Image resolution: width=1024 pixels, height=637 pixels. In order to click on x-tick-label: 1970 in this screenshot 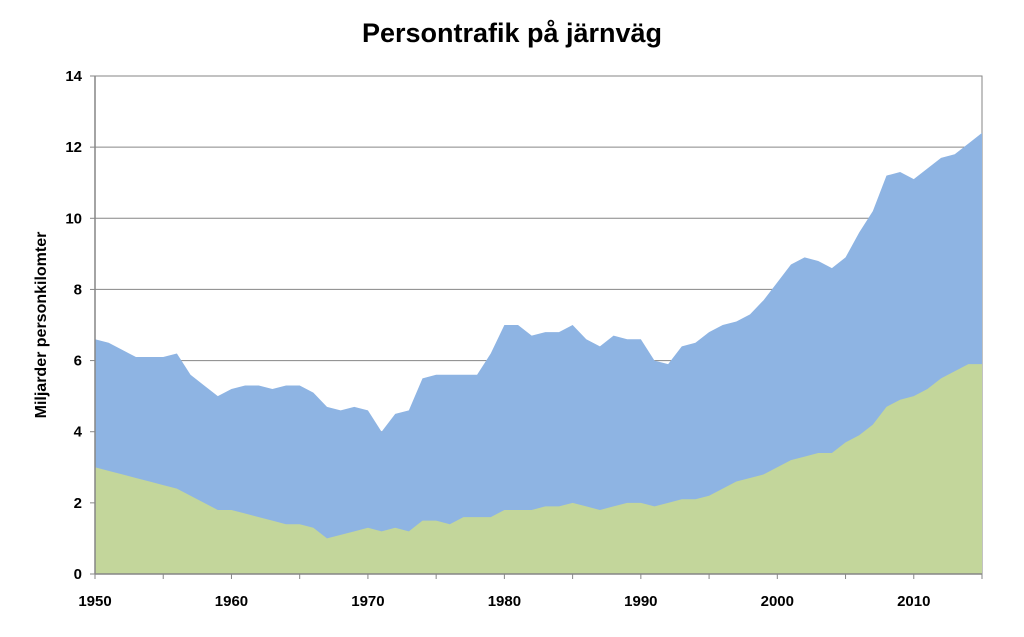, I will do `click(367, 601)`.